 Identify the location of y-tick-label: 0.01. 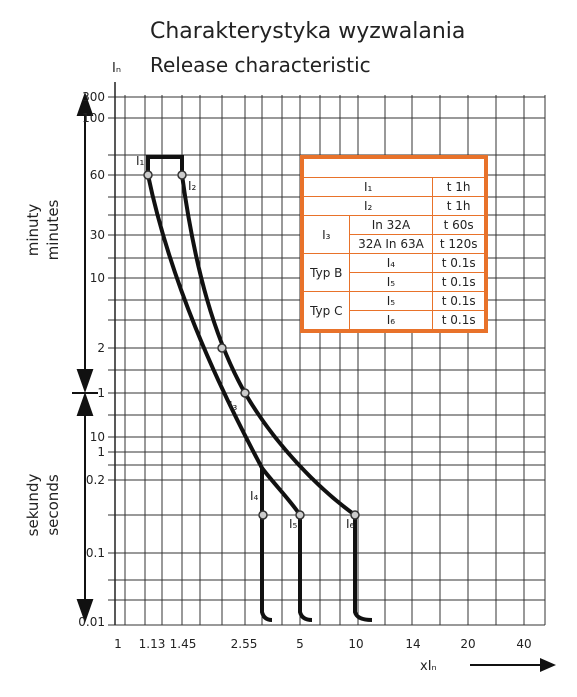
(91, 622).